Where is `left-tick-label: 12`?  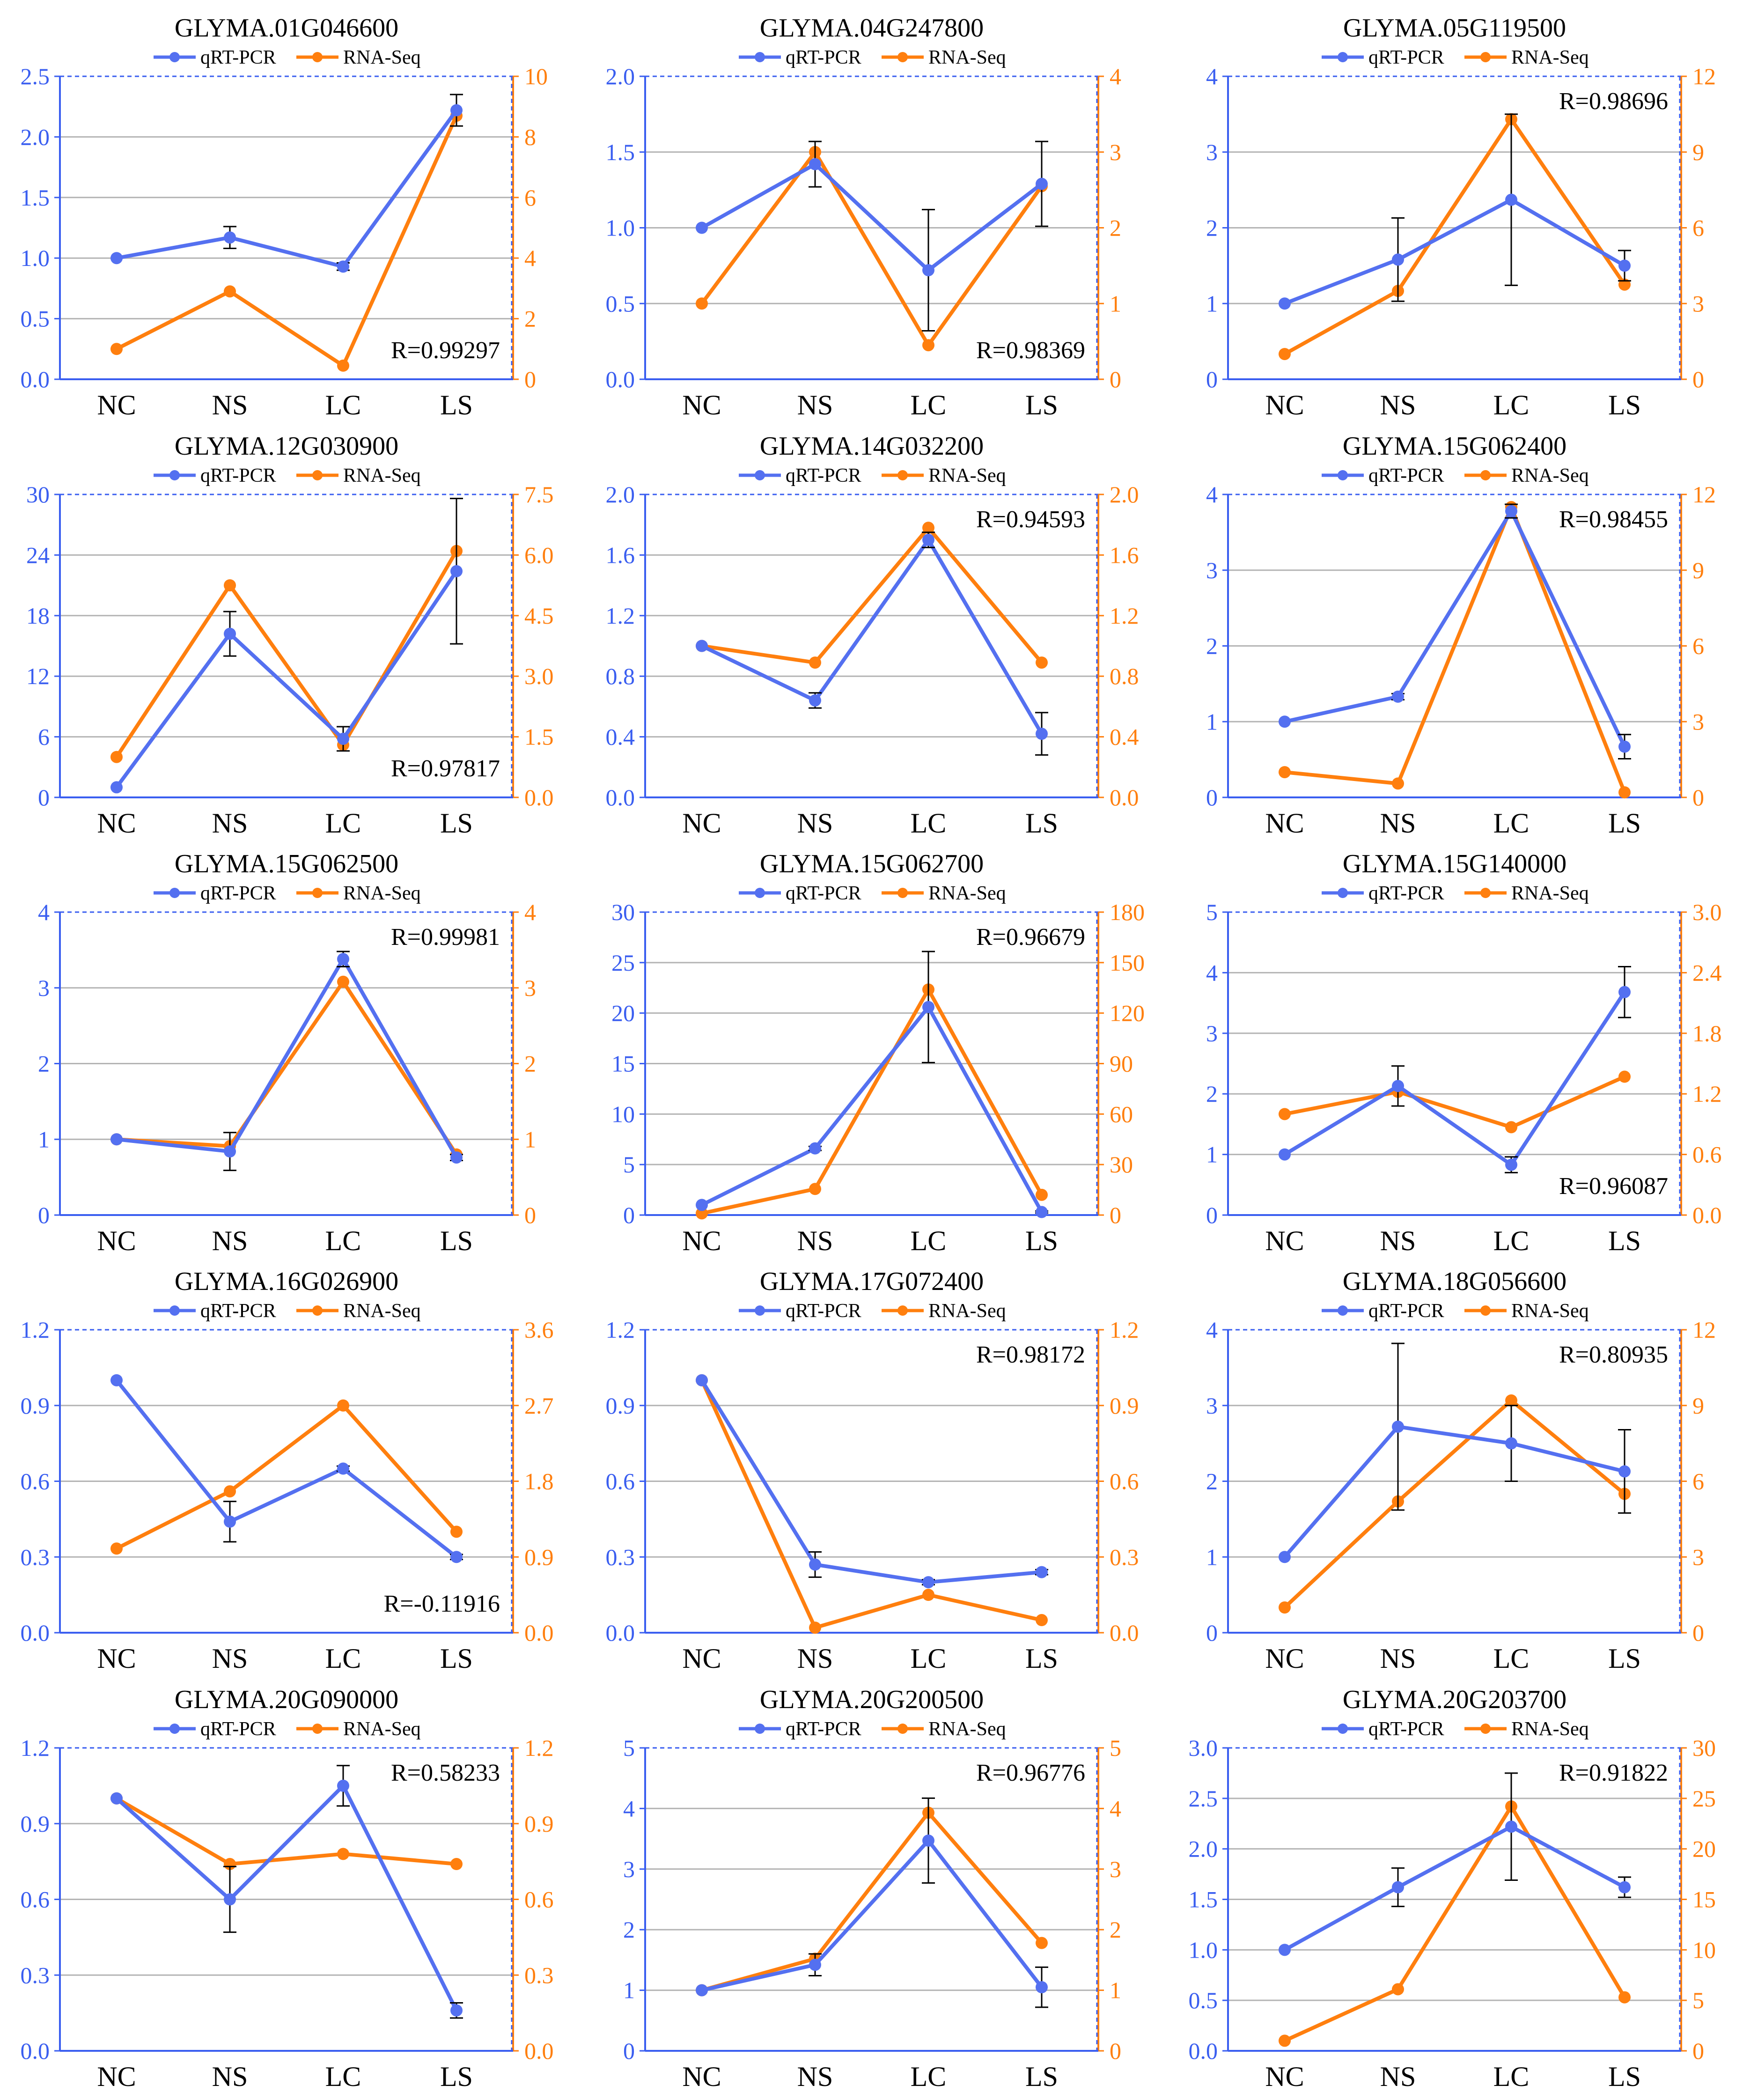
left-tick-label: 12 is located at coordinates (38, 676).